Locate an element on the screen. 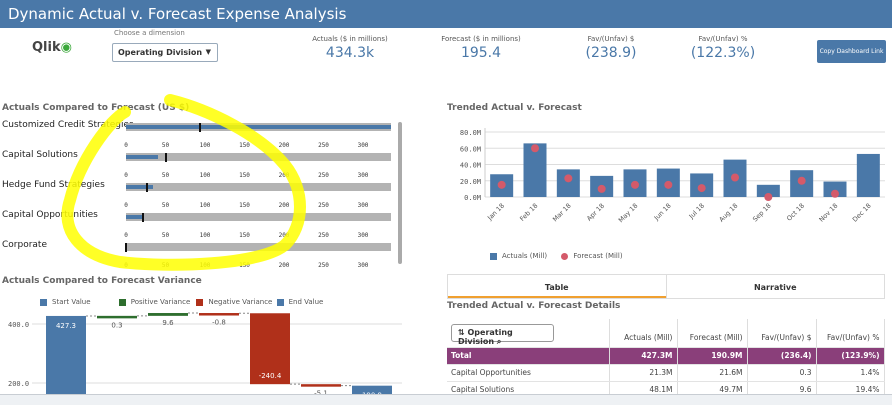 This screenshot has width=892, height=405. x-tick-label: Jun 18 is located at coordinates (662, 212).